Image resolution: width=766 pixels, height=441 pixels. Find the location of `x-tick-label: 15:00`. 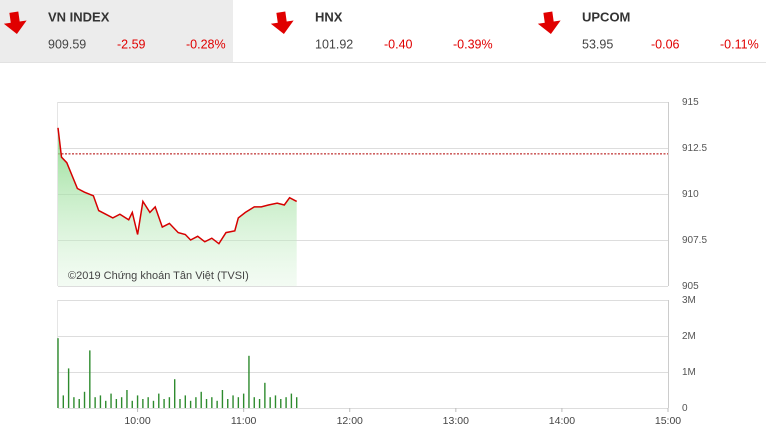

x-tick-label: 15:00 is located at coordinates (668, 421).